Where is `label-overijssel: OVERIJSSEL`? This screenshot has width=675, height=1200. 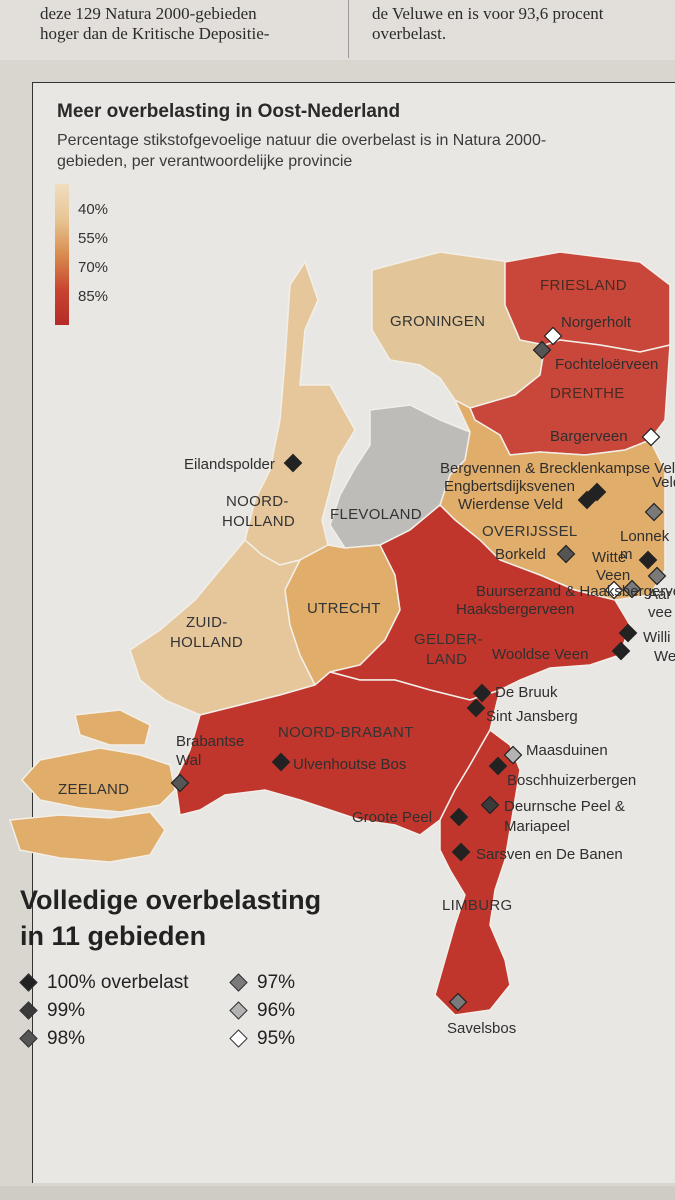 label-overijssel: OVERIJSSEL is located at coordinates (530, 531).